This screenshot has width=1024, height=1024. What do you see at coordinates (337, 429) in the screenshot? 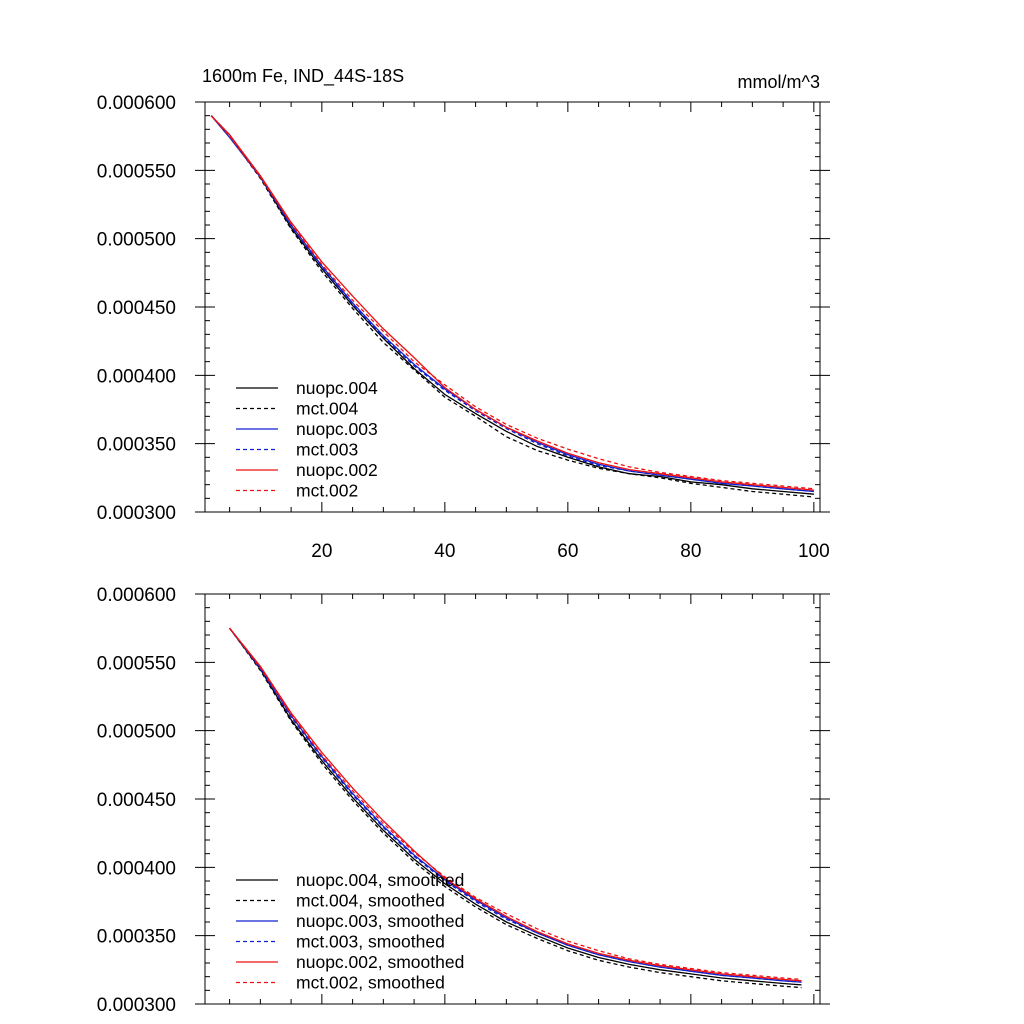
I see `legend-label: nuopc.003` at bounding box center [337, 429].